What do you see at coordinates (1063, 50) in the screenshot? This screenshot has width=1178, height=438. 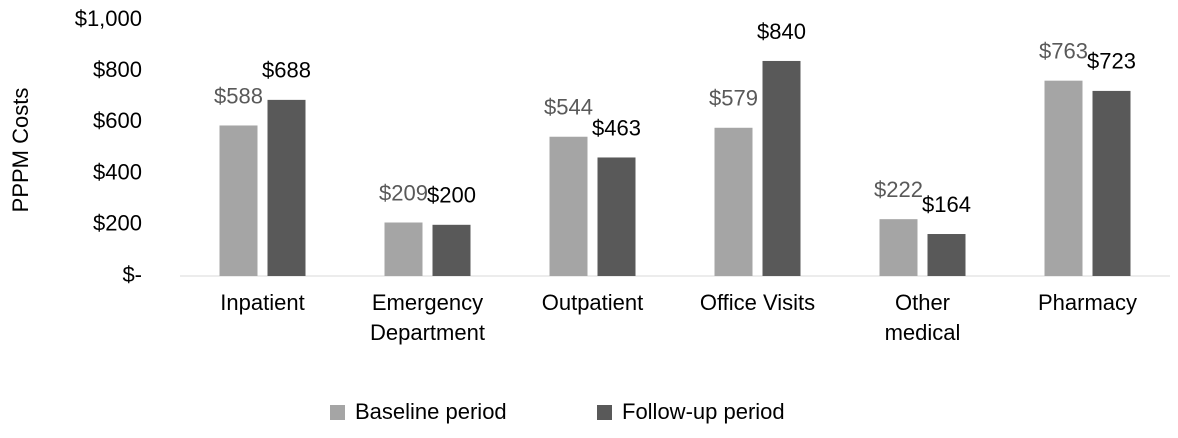 I see `value-label: $763` at bounding box center [1063, 50].